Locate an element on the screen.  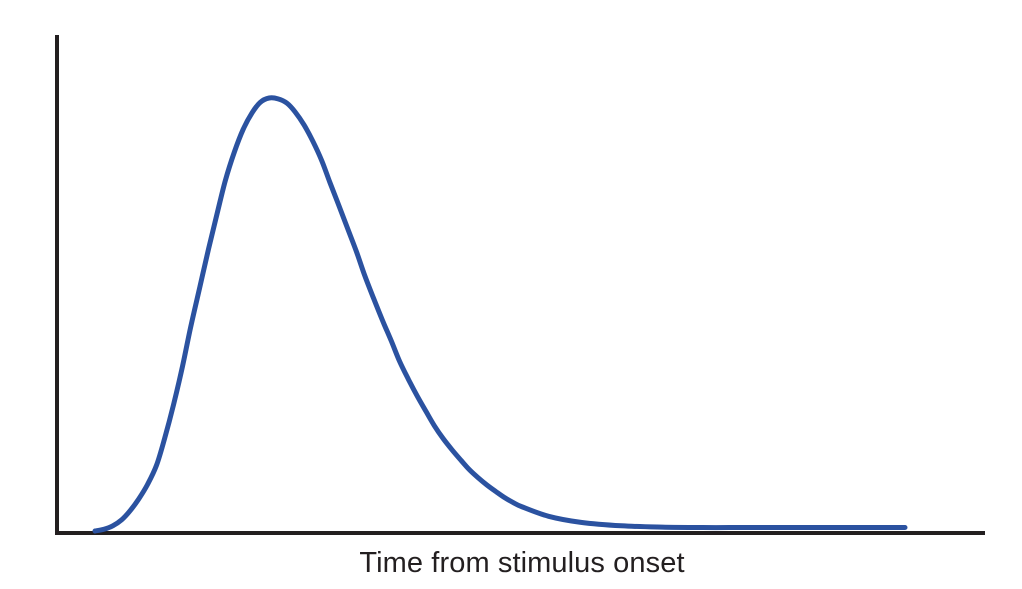
x-axis-label: Time from stimulus onset is located at coordinates (511, 563).